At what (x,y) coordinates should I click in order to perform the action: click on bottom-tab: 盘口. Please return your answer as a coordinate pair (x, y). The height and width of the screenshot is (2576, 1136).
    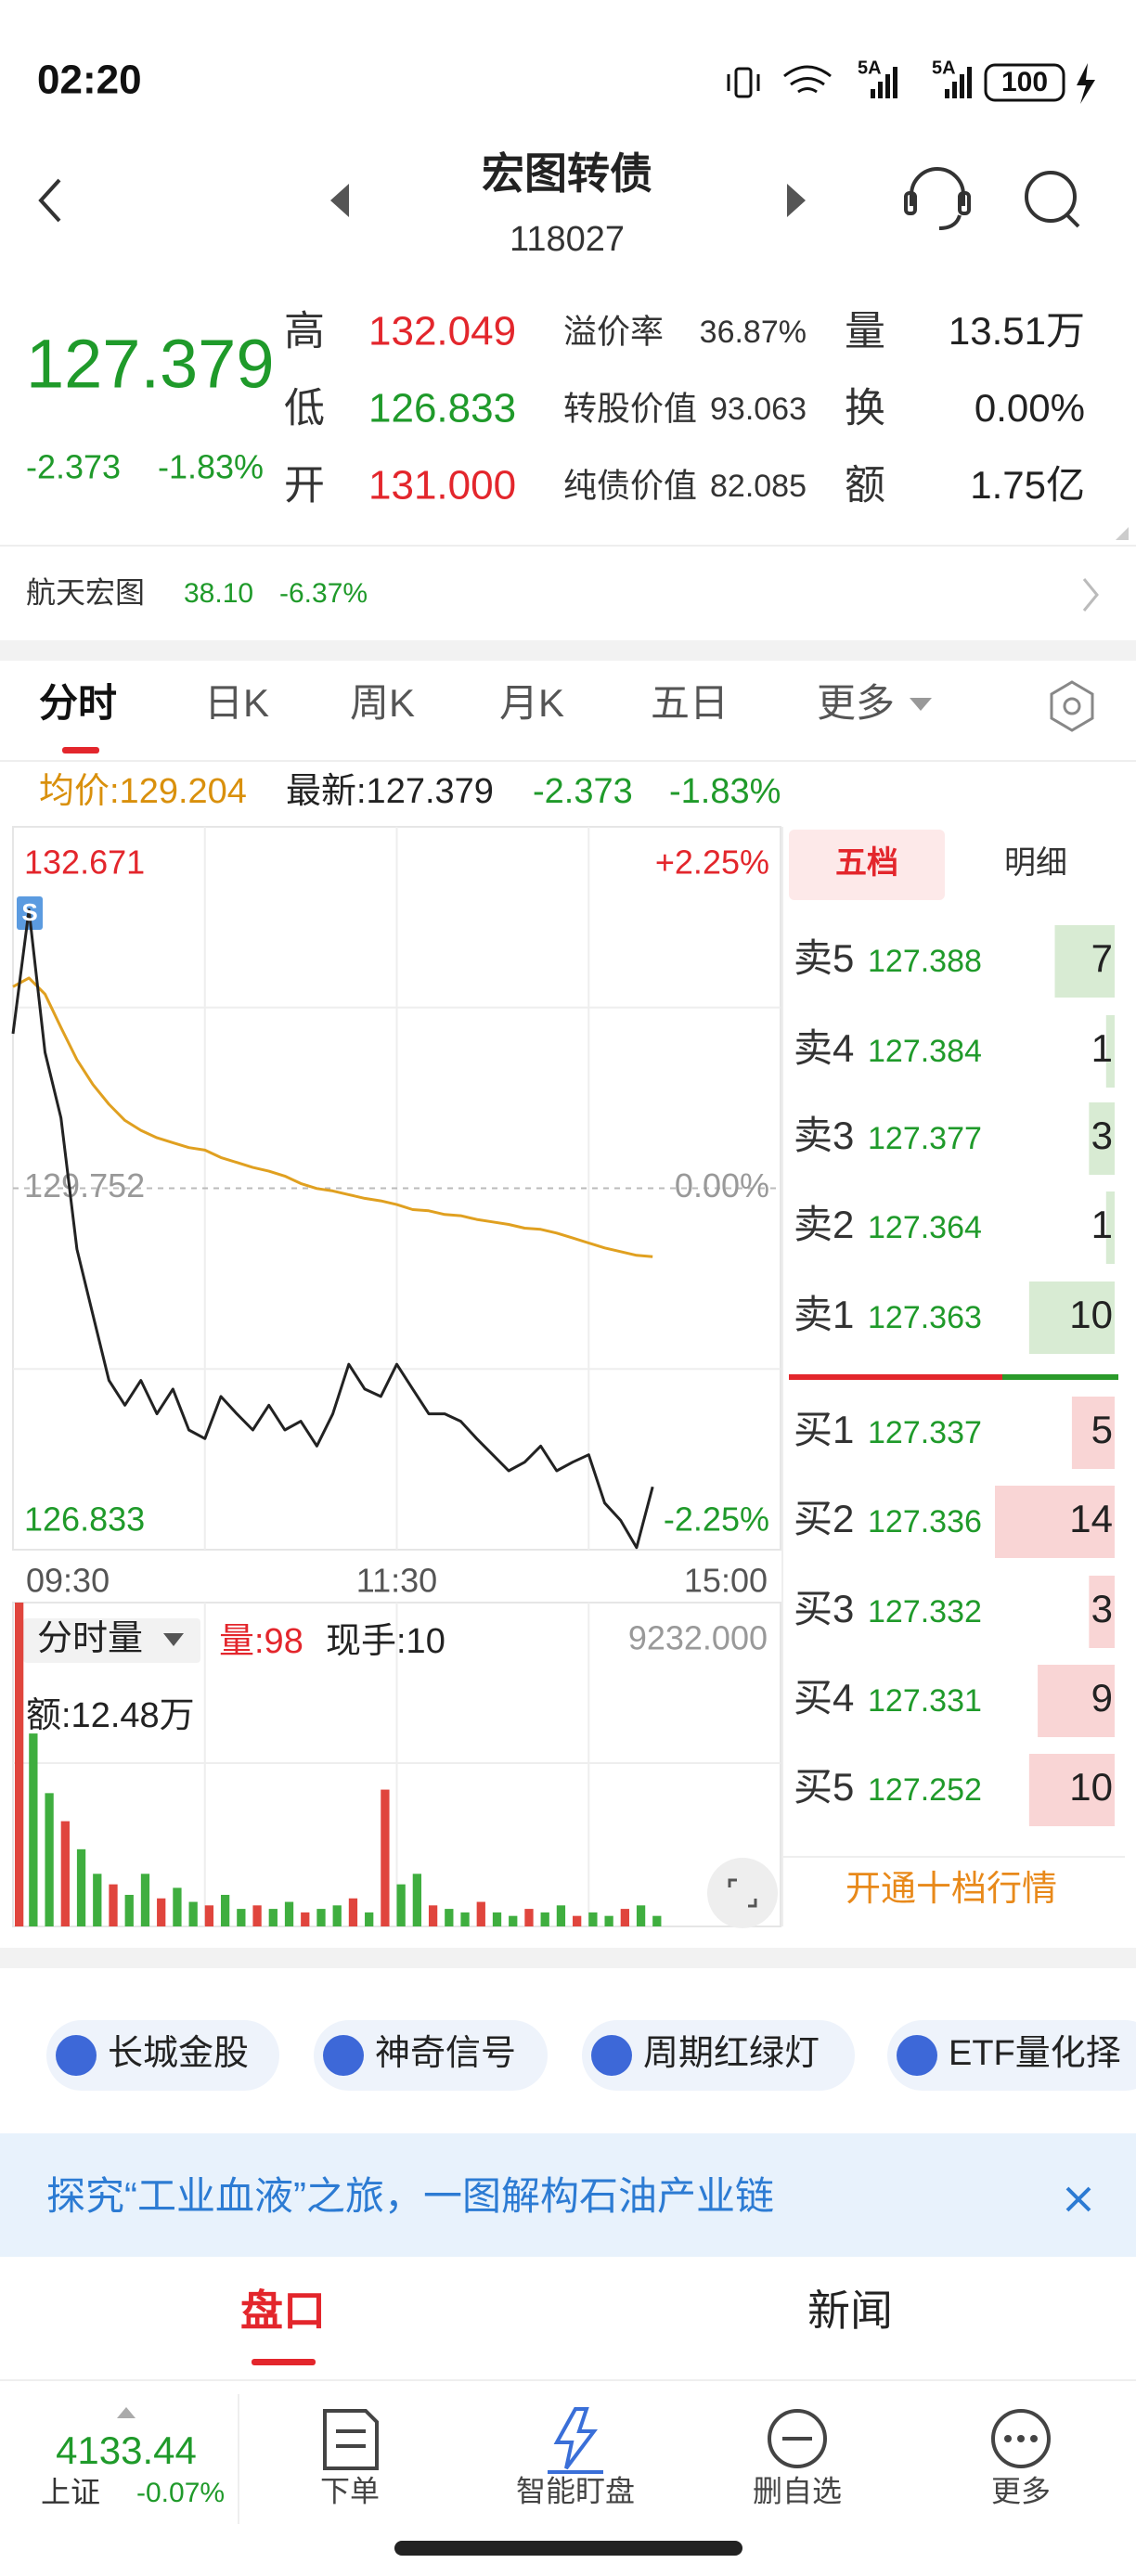
    Looking at the image, I should click on (283, 2310).